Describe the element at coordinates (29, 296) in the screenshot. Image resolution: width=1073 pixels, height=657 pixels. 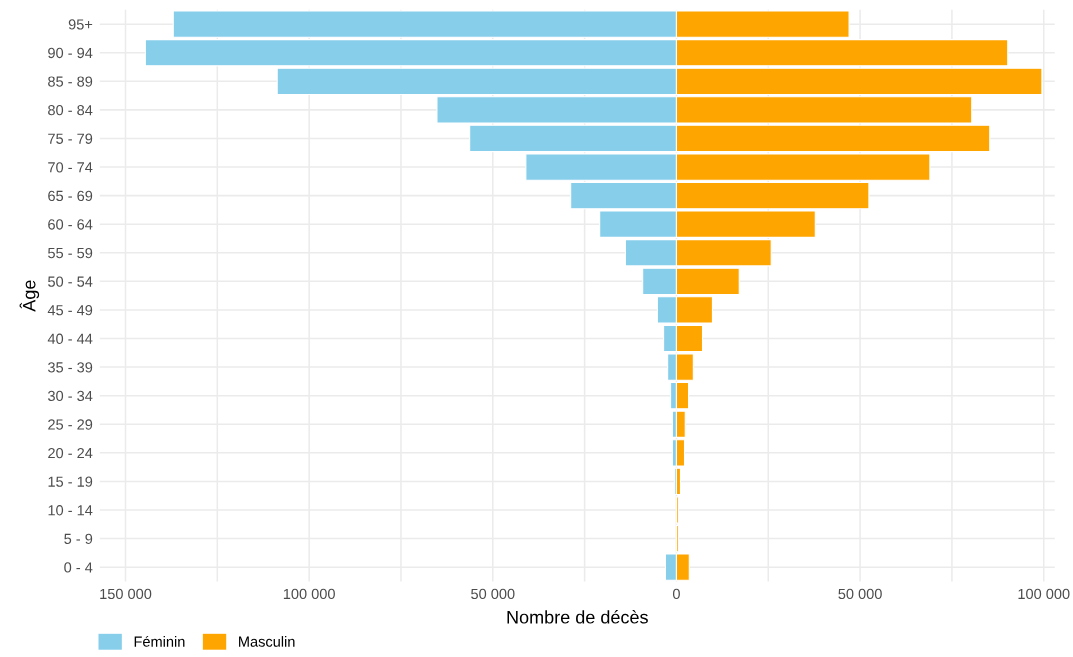
I see `y-axis-title: Âge` at that location.